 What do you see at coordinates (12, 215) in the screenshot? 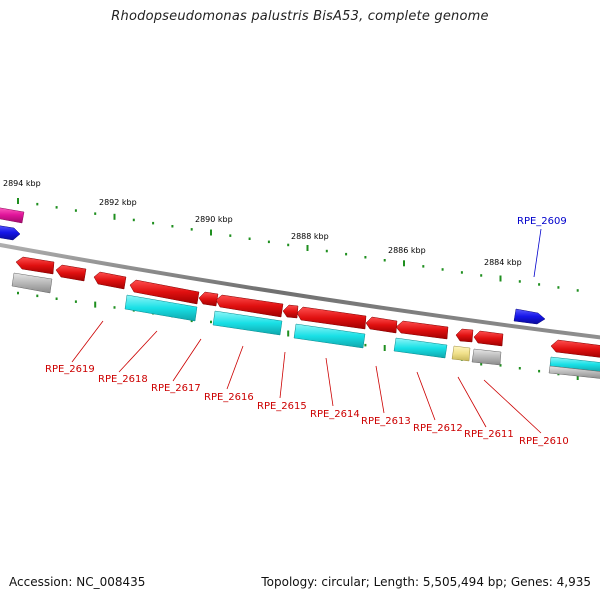
I see `feature-magenta` at bounding box center [12, 215].